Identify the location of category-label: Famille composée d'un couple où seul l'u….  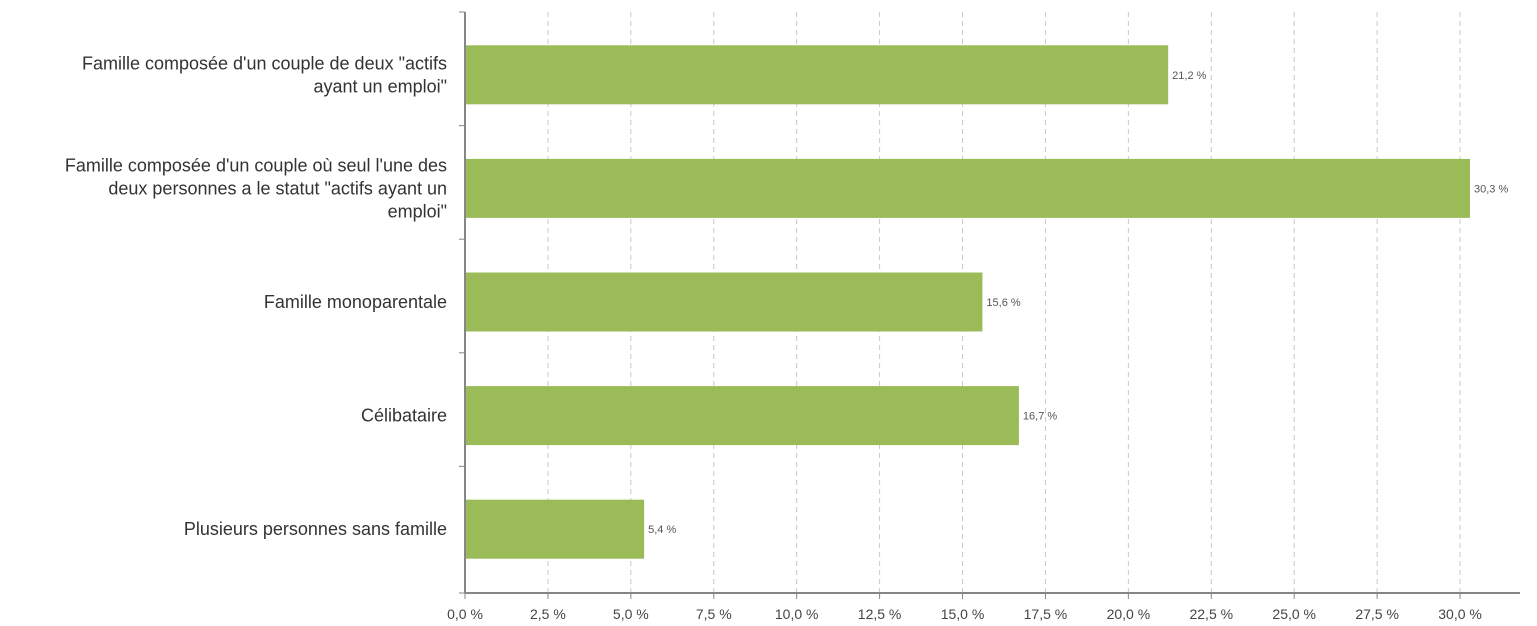
(256, 188).